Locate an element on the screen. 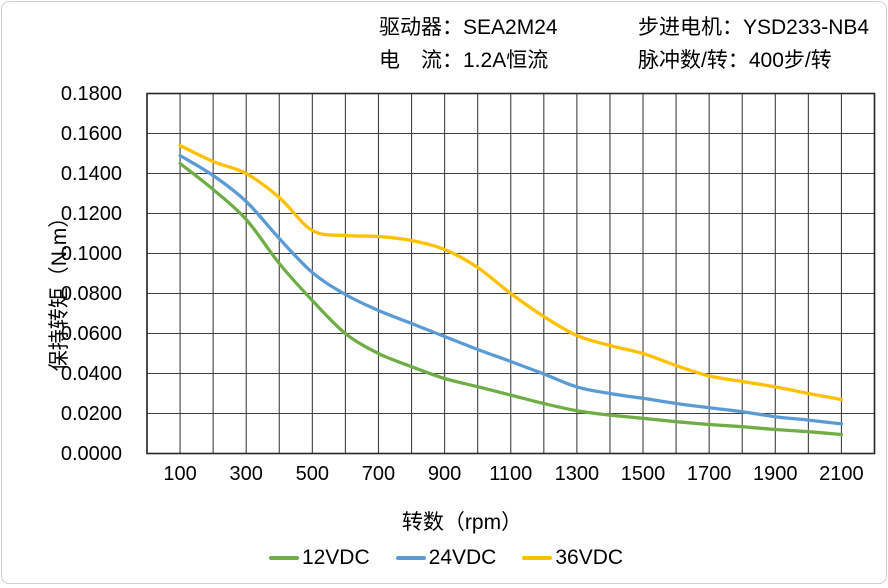 The image size is (888, 588). legend-item-24vdc: 24VDC is located at coordinates (446, 558).